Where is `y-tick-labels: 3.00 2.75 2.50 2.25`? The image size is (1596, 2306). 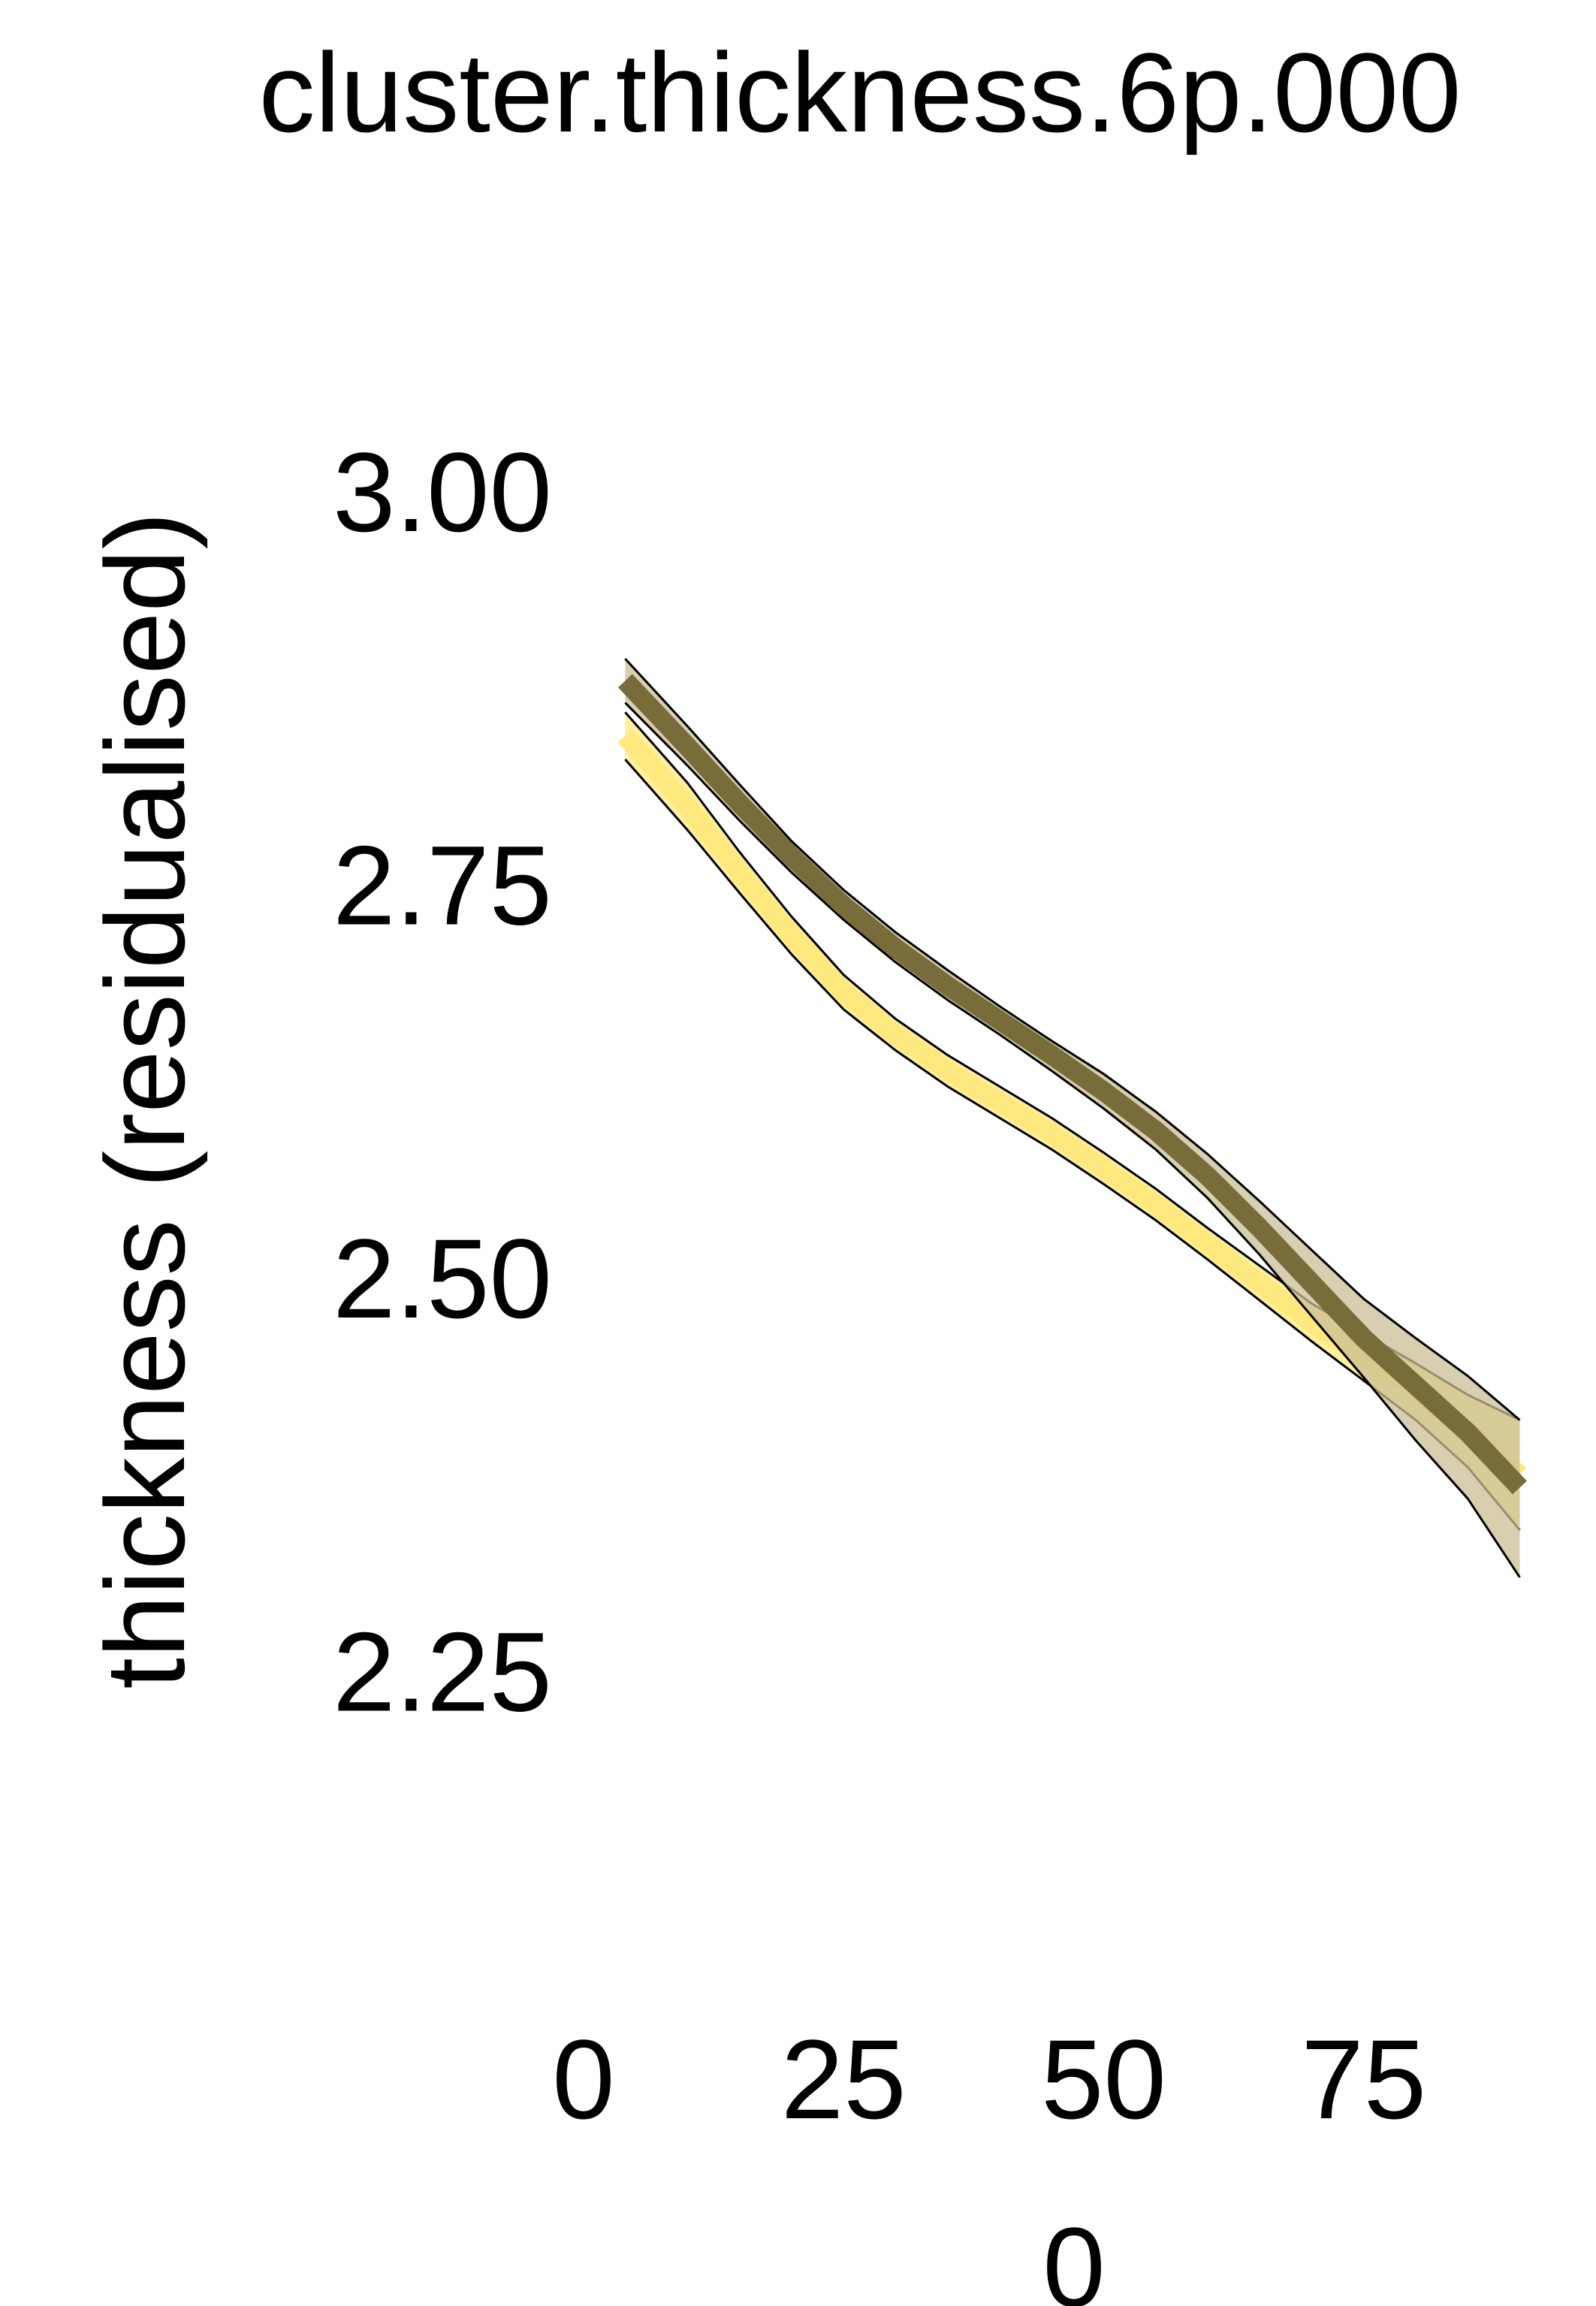
y-tick-labels: 3.00 2.75 2.50 2.25 is located at coordinates (442, 1082).